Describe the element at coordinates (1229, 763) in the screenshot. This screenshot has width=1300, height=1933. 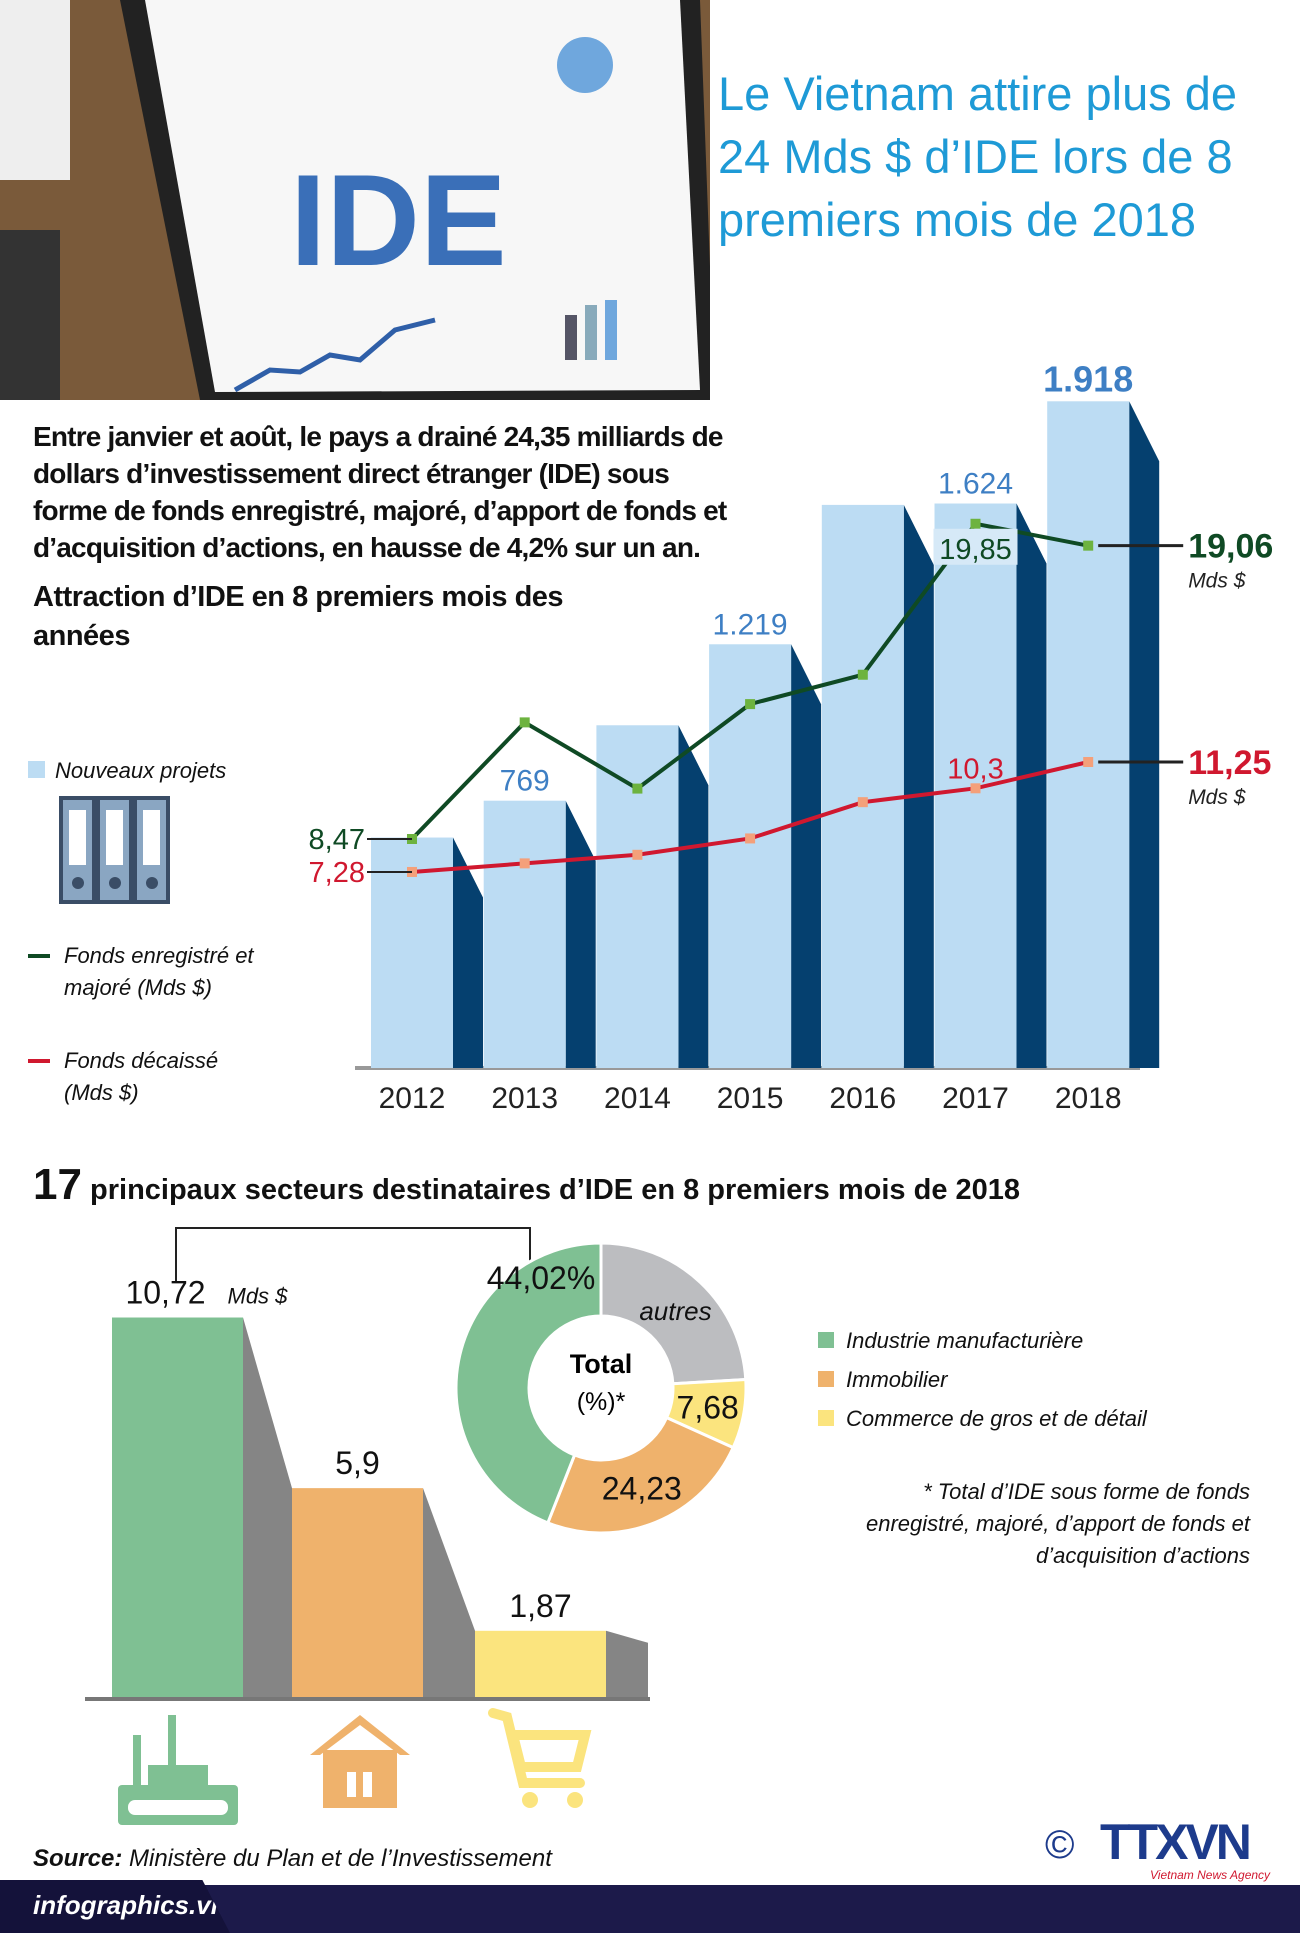
I see `data-label: 11,25` at that location.